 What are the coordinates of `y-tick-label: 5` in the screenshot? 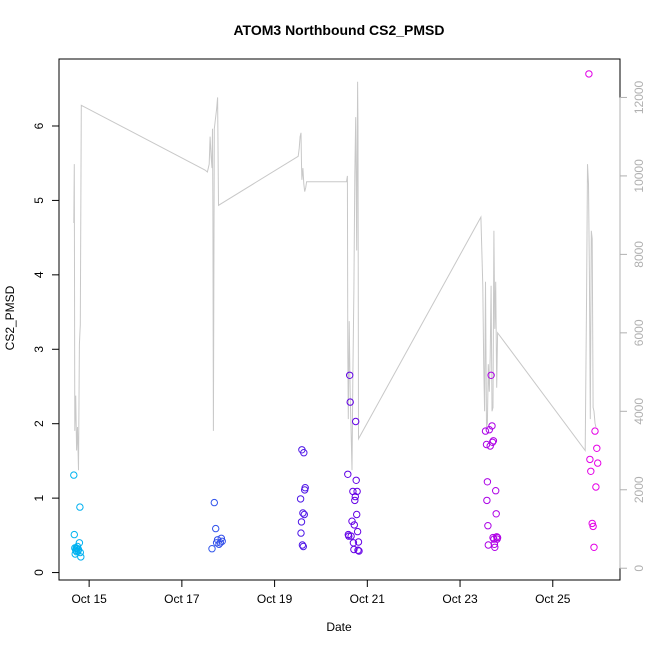 It's located at (39, 200).